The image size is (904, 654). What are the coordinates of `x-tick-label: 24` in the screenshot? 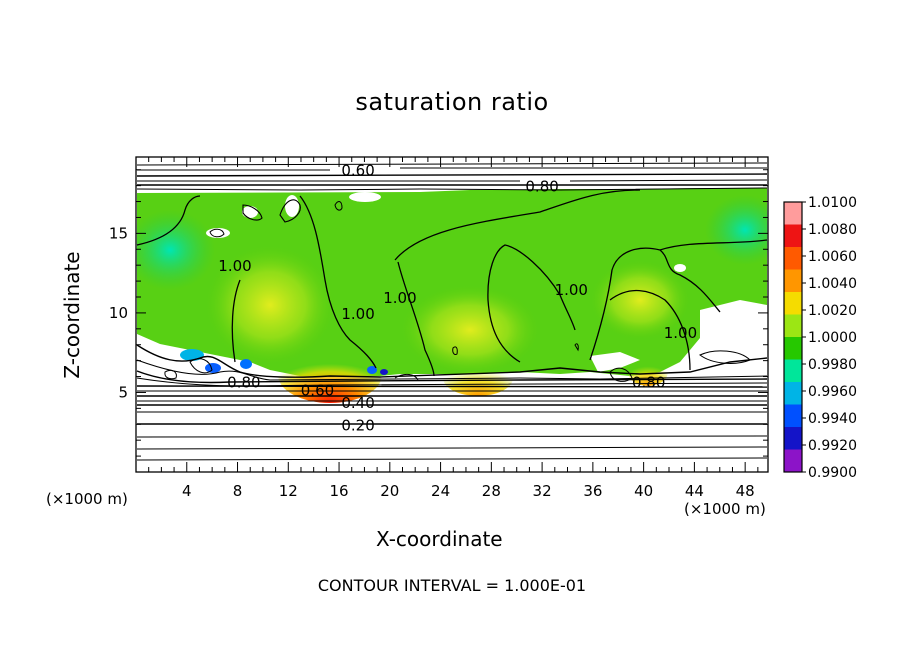 It's located at (440, 491).